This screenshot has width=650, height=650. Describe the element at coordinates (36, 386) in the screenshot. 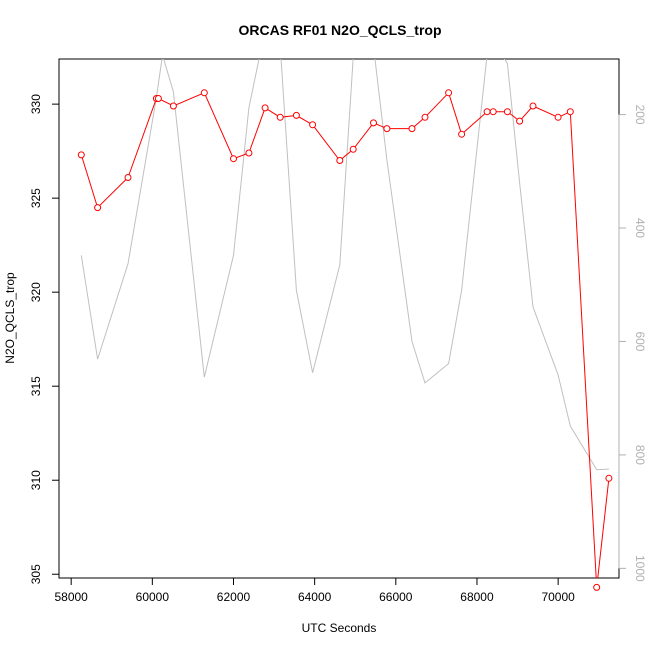

I see `y-tick-label: 315` at that location.